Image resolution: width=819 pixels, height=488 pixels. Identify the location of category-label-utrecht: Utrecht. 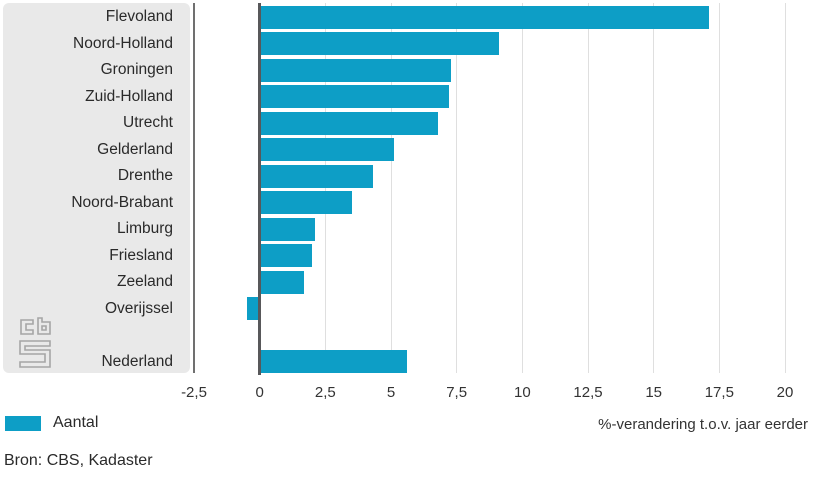
(148, 122).